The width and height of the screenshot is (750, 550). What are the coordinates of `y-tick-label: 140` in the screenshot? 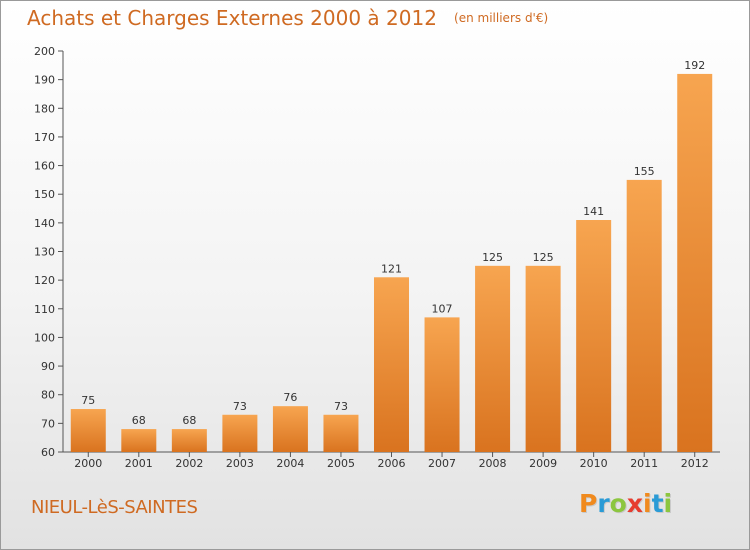 It's located at (44, 223).